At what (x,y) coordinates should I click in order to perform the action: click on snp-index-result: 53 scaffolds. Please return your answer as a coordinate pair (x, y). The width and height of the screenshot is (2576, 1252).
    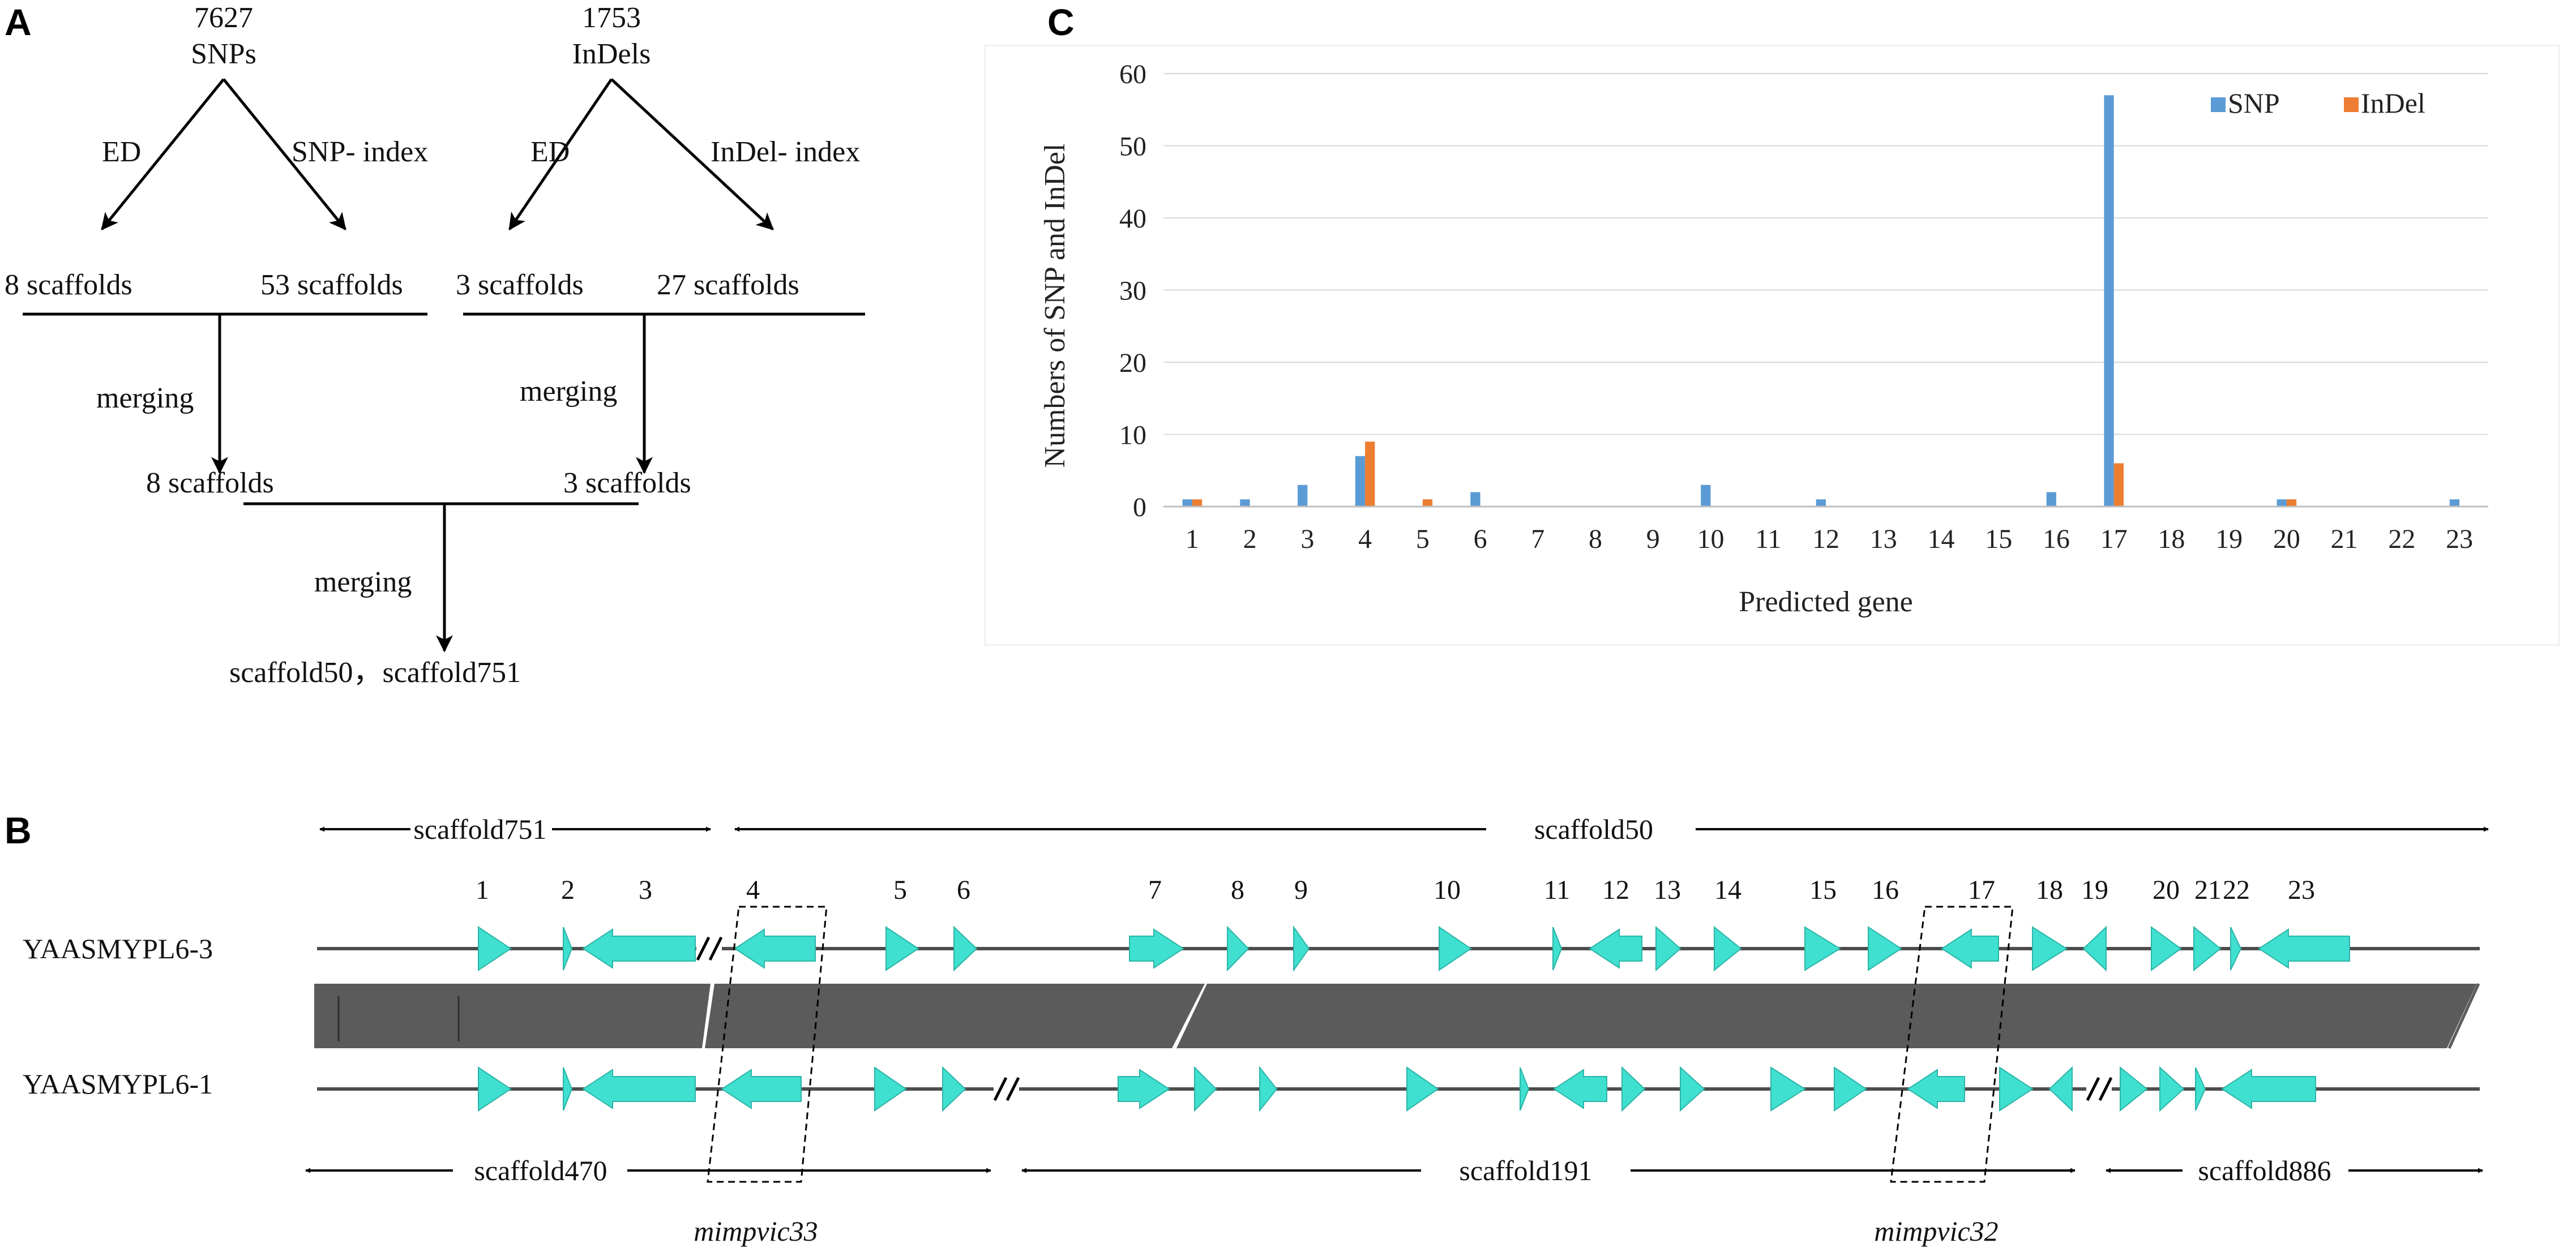
    Looking at the image, I should click on (331, 285).